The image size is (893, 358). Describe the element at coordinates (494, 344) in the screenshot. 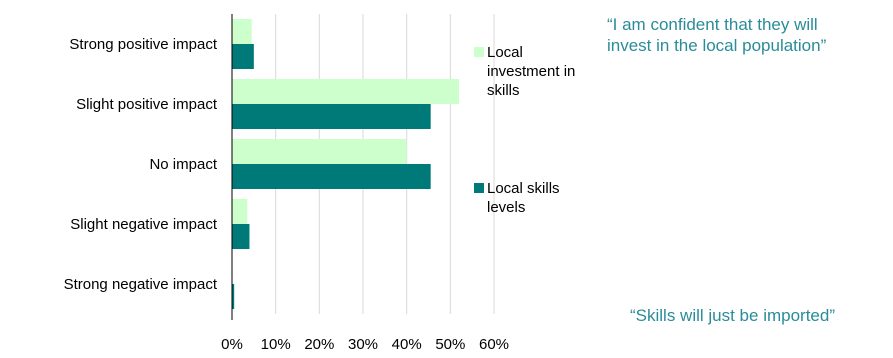

I see `x-tick-label: 60%` at that location.